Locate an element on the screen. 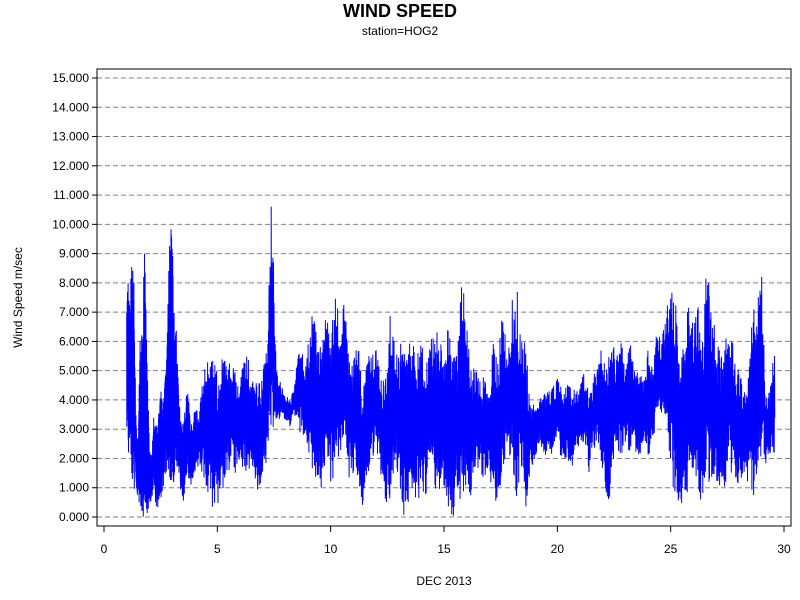 The width and height of the screenshot is (800, 600). y-tick-label: 4.000 is located at coordinates (74, 400).